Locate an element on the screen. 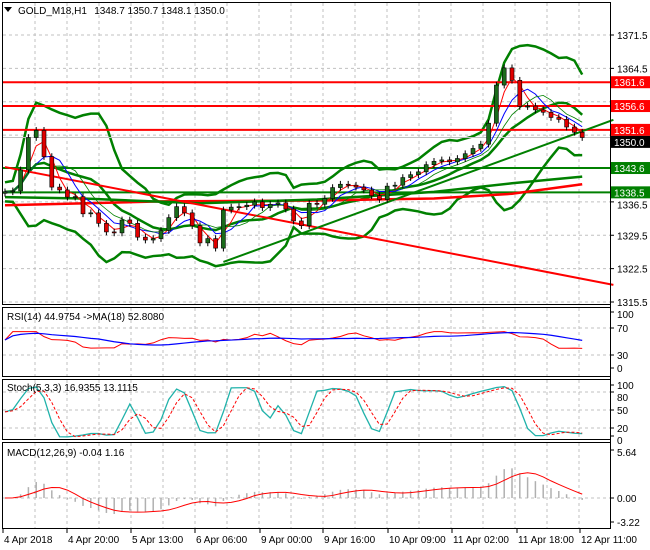  stoch-k-line is located at coordinates (293, 411).